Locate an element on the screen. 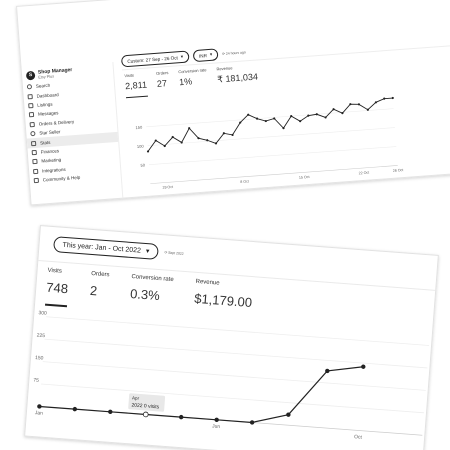 The image size is (450, 450). x-tick-label: Jan is located at coordinates (39, 413).